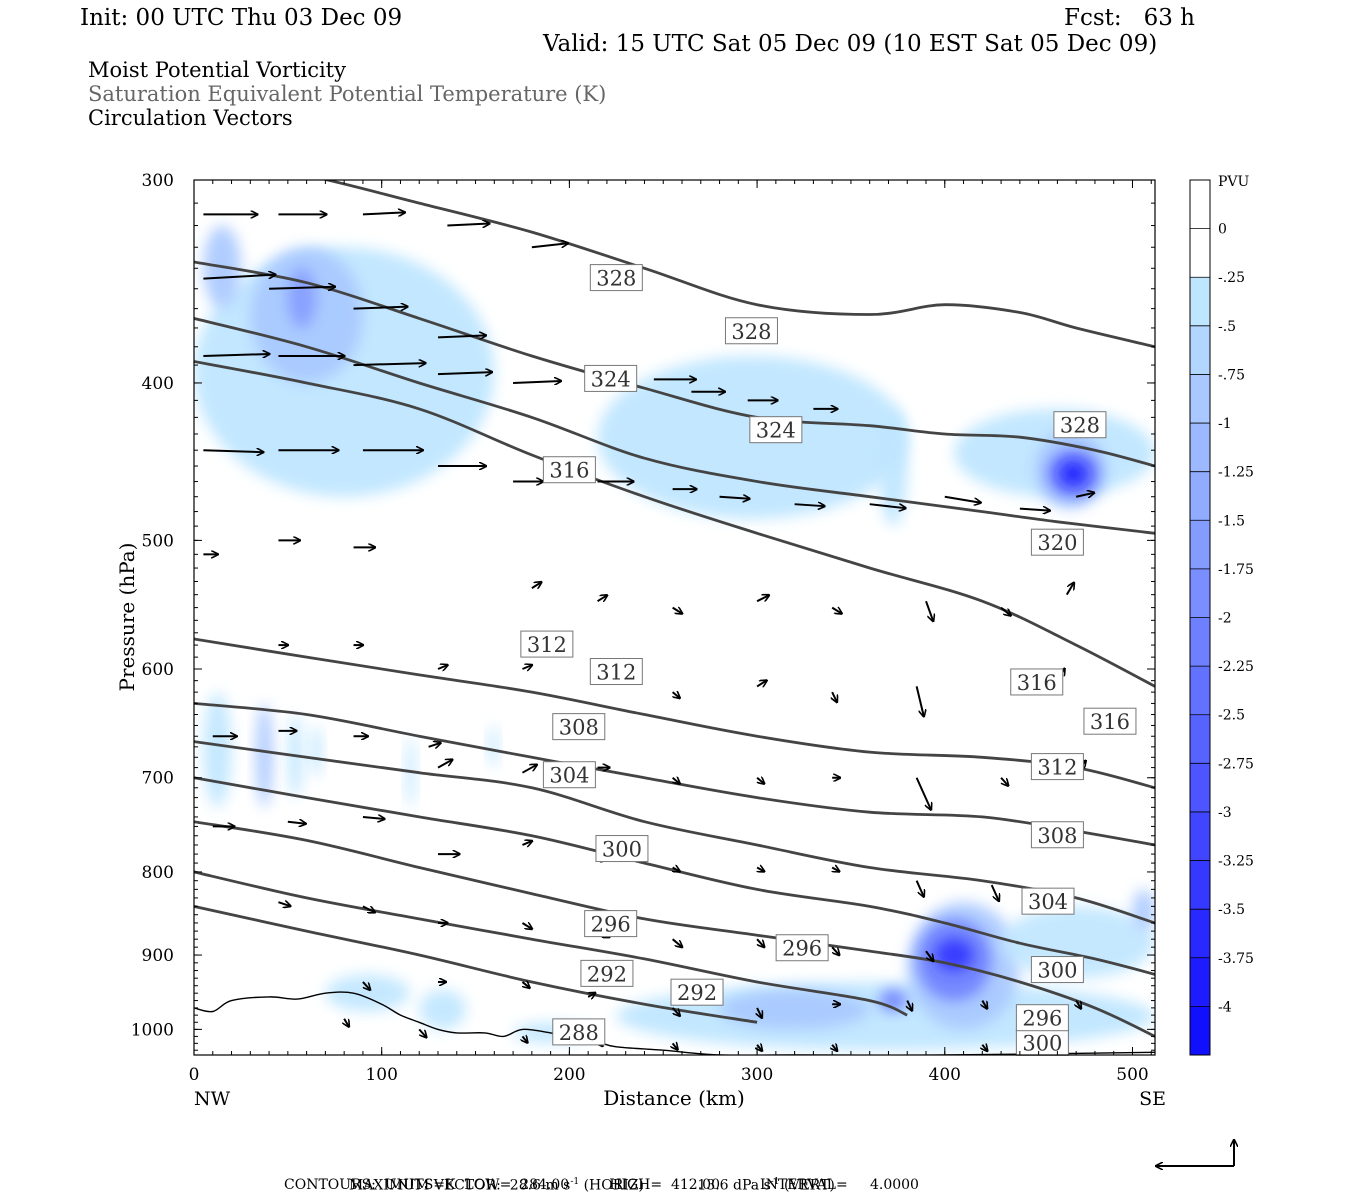 The width and height of the screenshot is (1350, 1200). What do you see at coordinates (1231, 278) in the screenshot?
I see `colorbar-label-1: -.25` at bounding box center [1231, 278].